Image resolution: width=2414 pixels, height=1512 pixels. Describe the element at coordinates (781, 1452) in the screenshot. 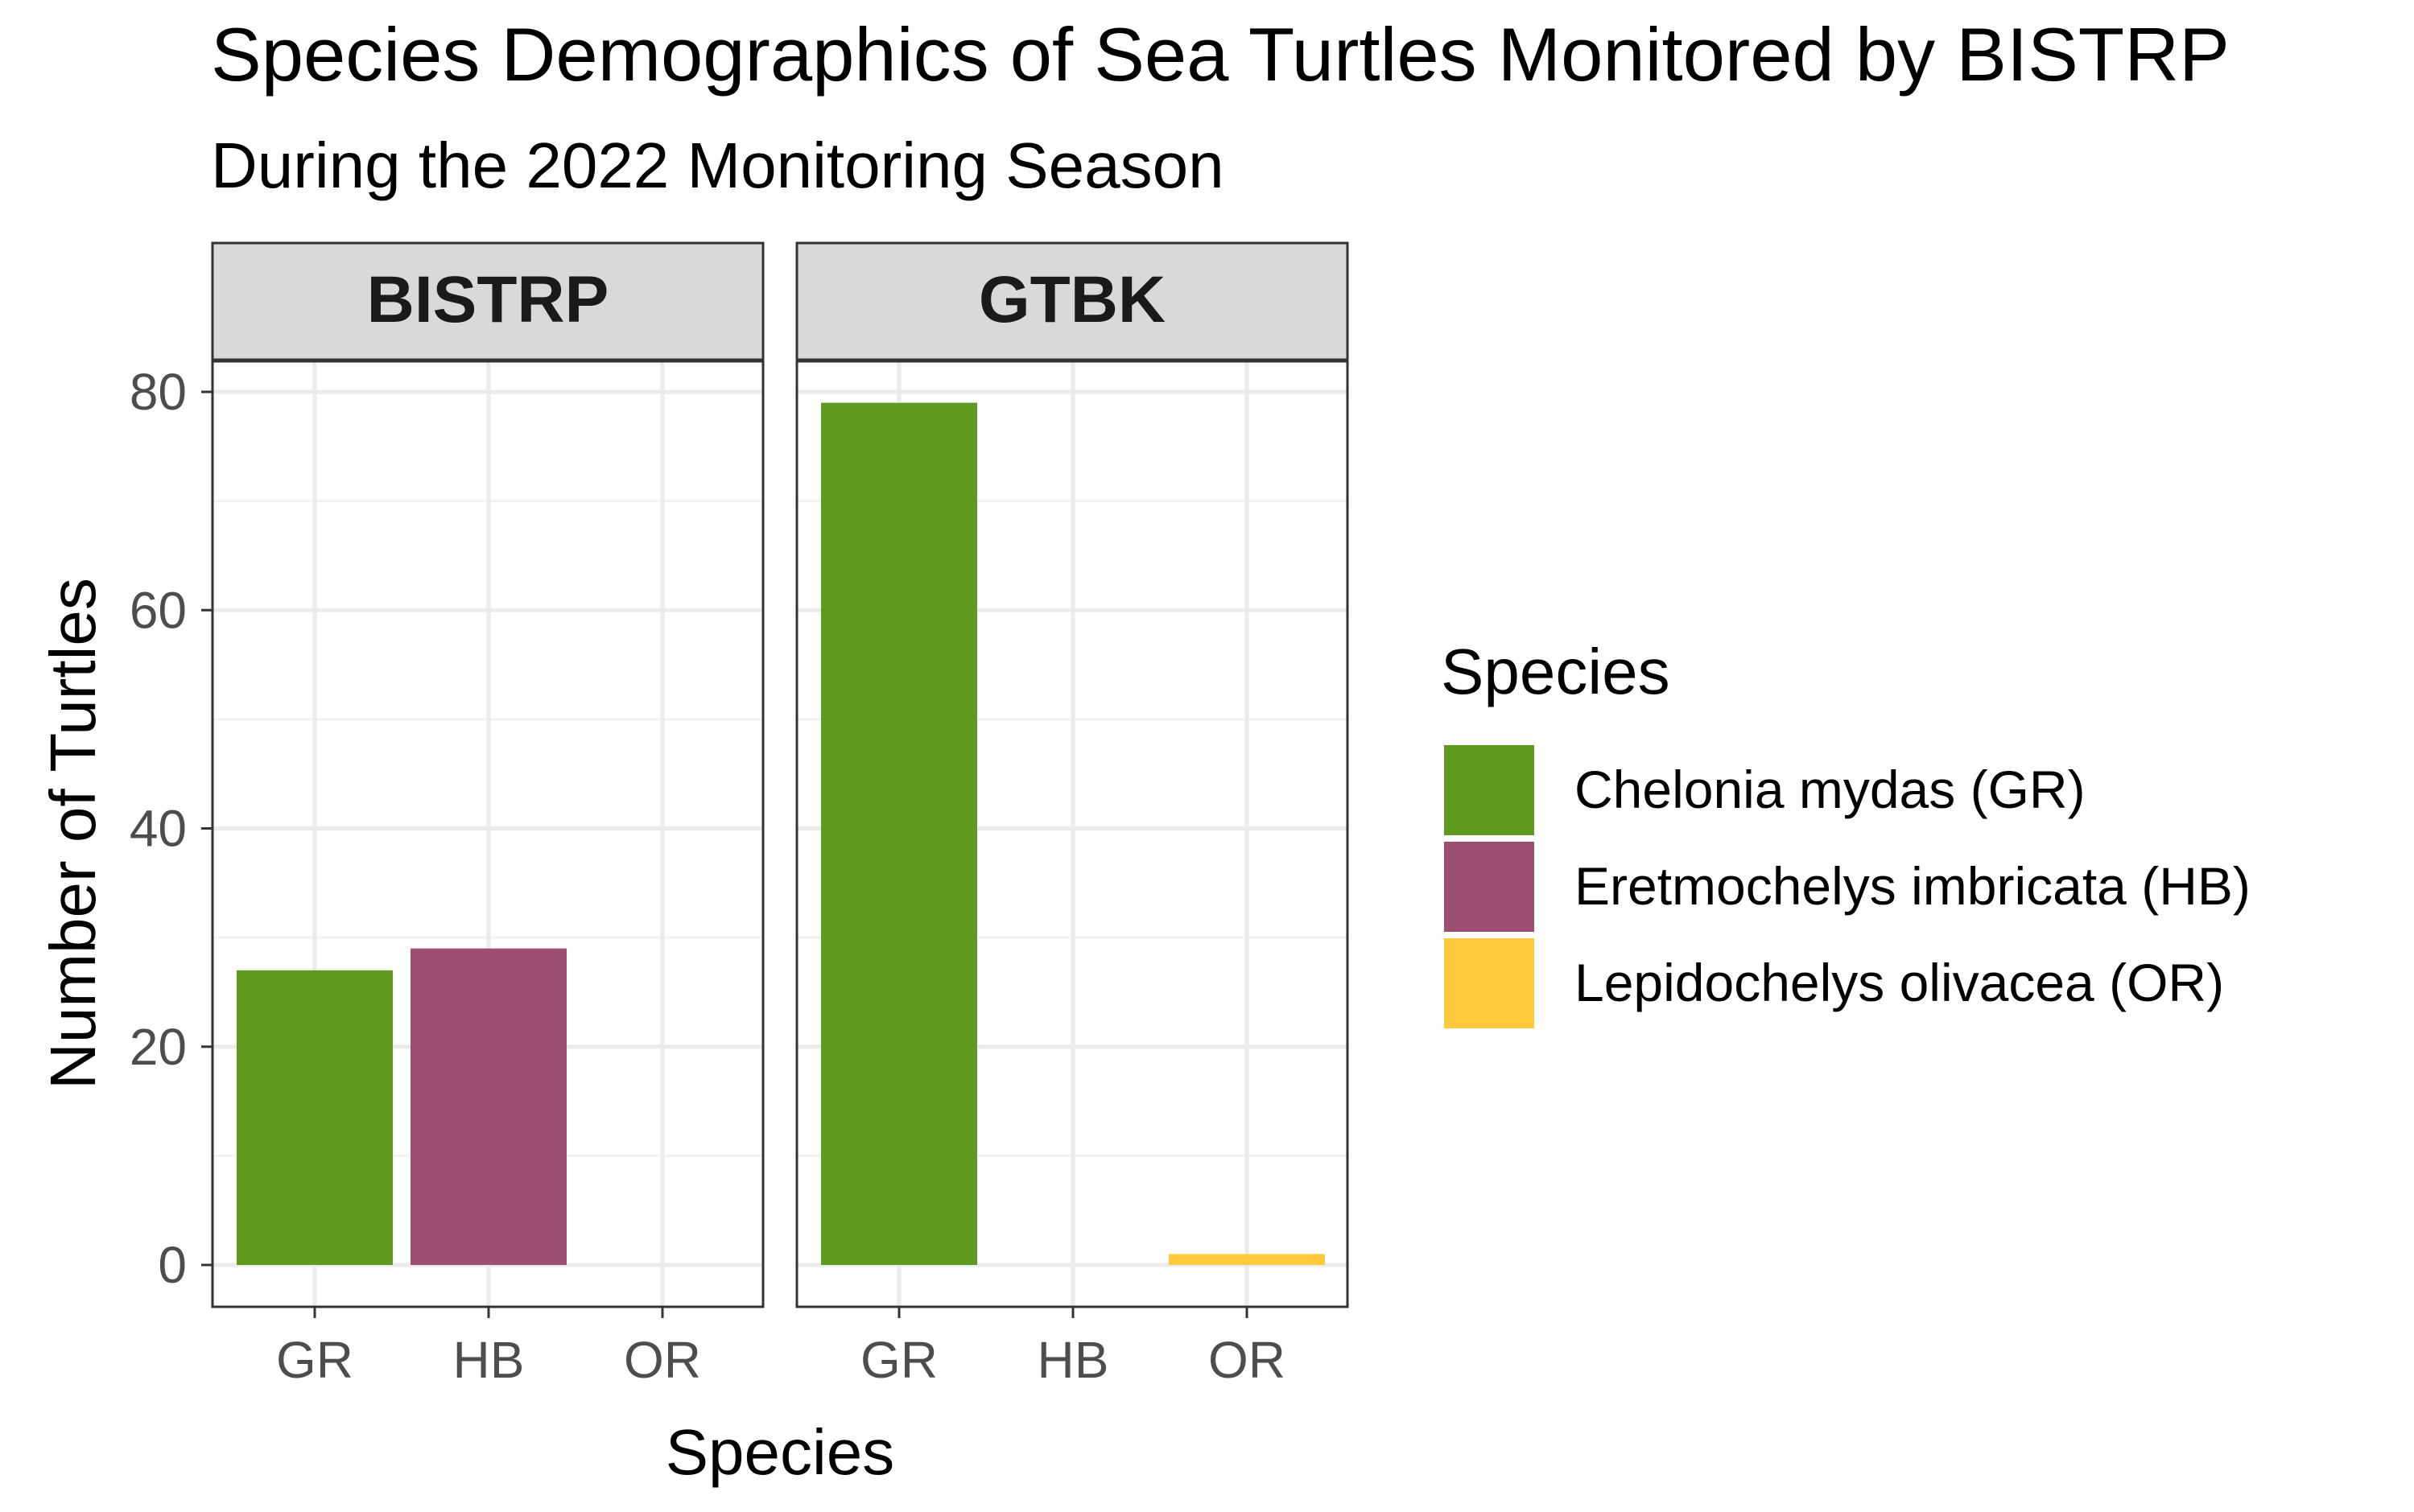

I see `x-axis-label: Species` at that location.